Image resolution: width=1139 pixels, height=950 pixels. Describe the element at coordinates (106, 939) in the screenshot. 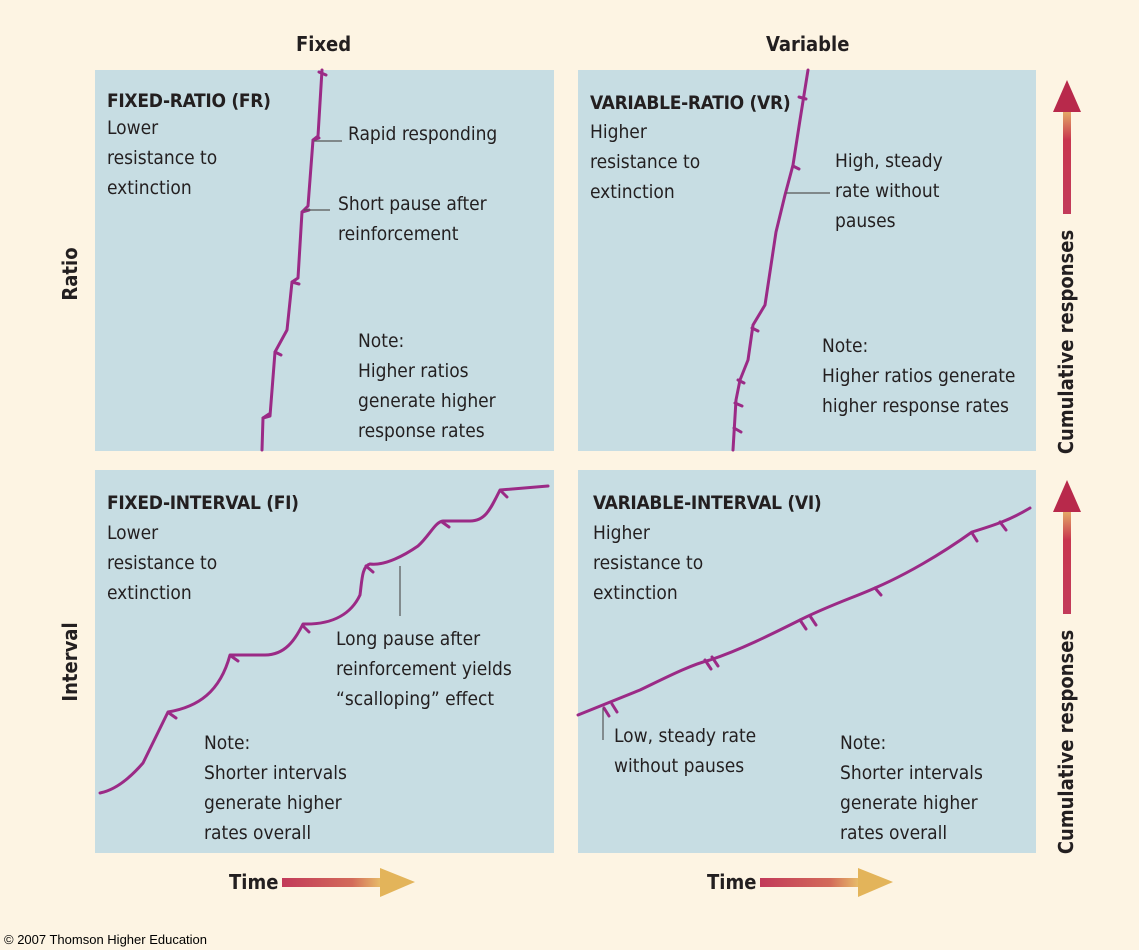

I see `copyright-text: © 2007 Thomson Higher Education` at that location.